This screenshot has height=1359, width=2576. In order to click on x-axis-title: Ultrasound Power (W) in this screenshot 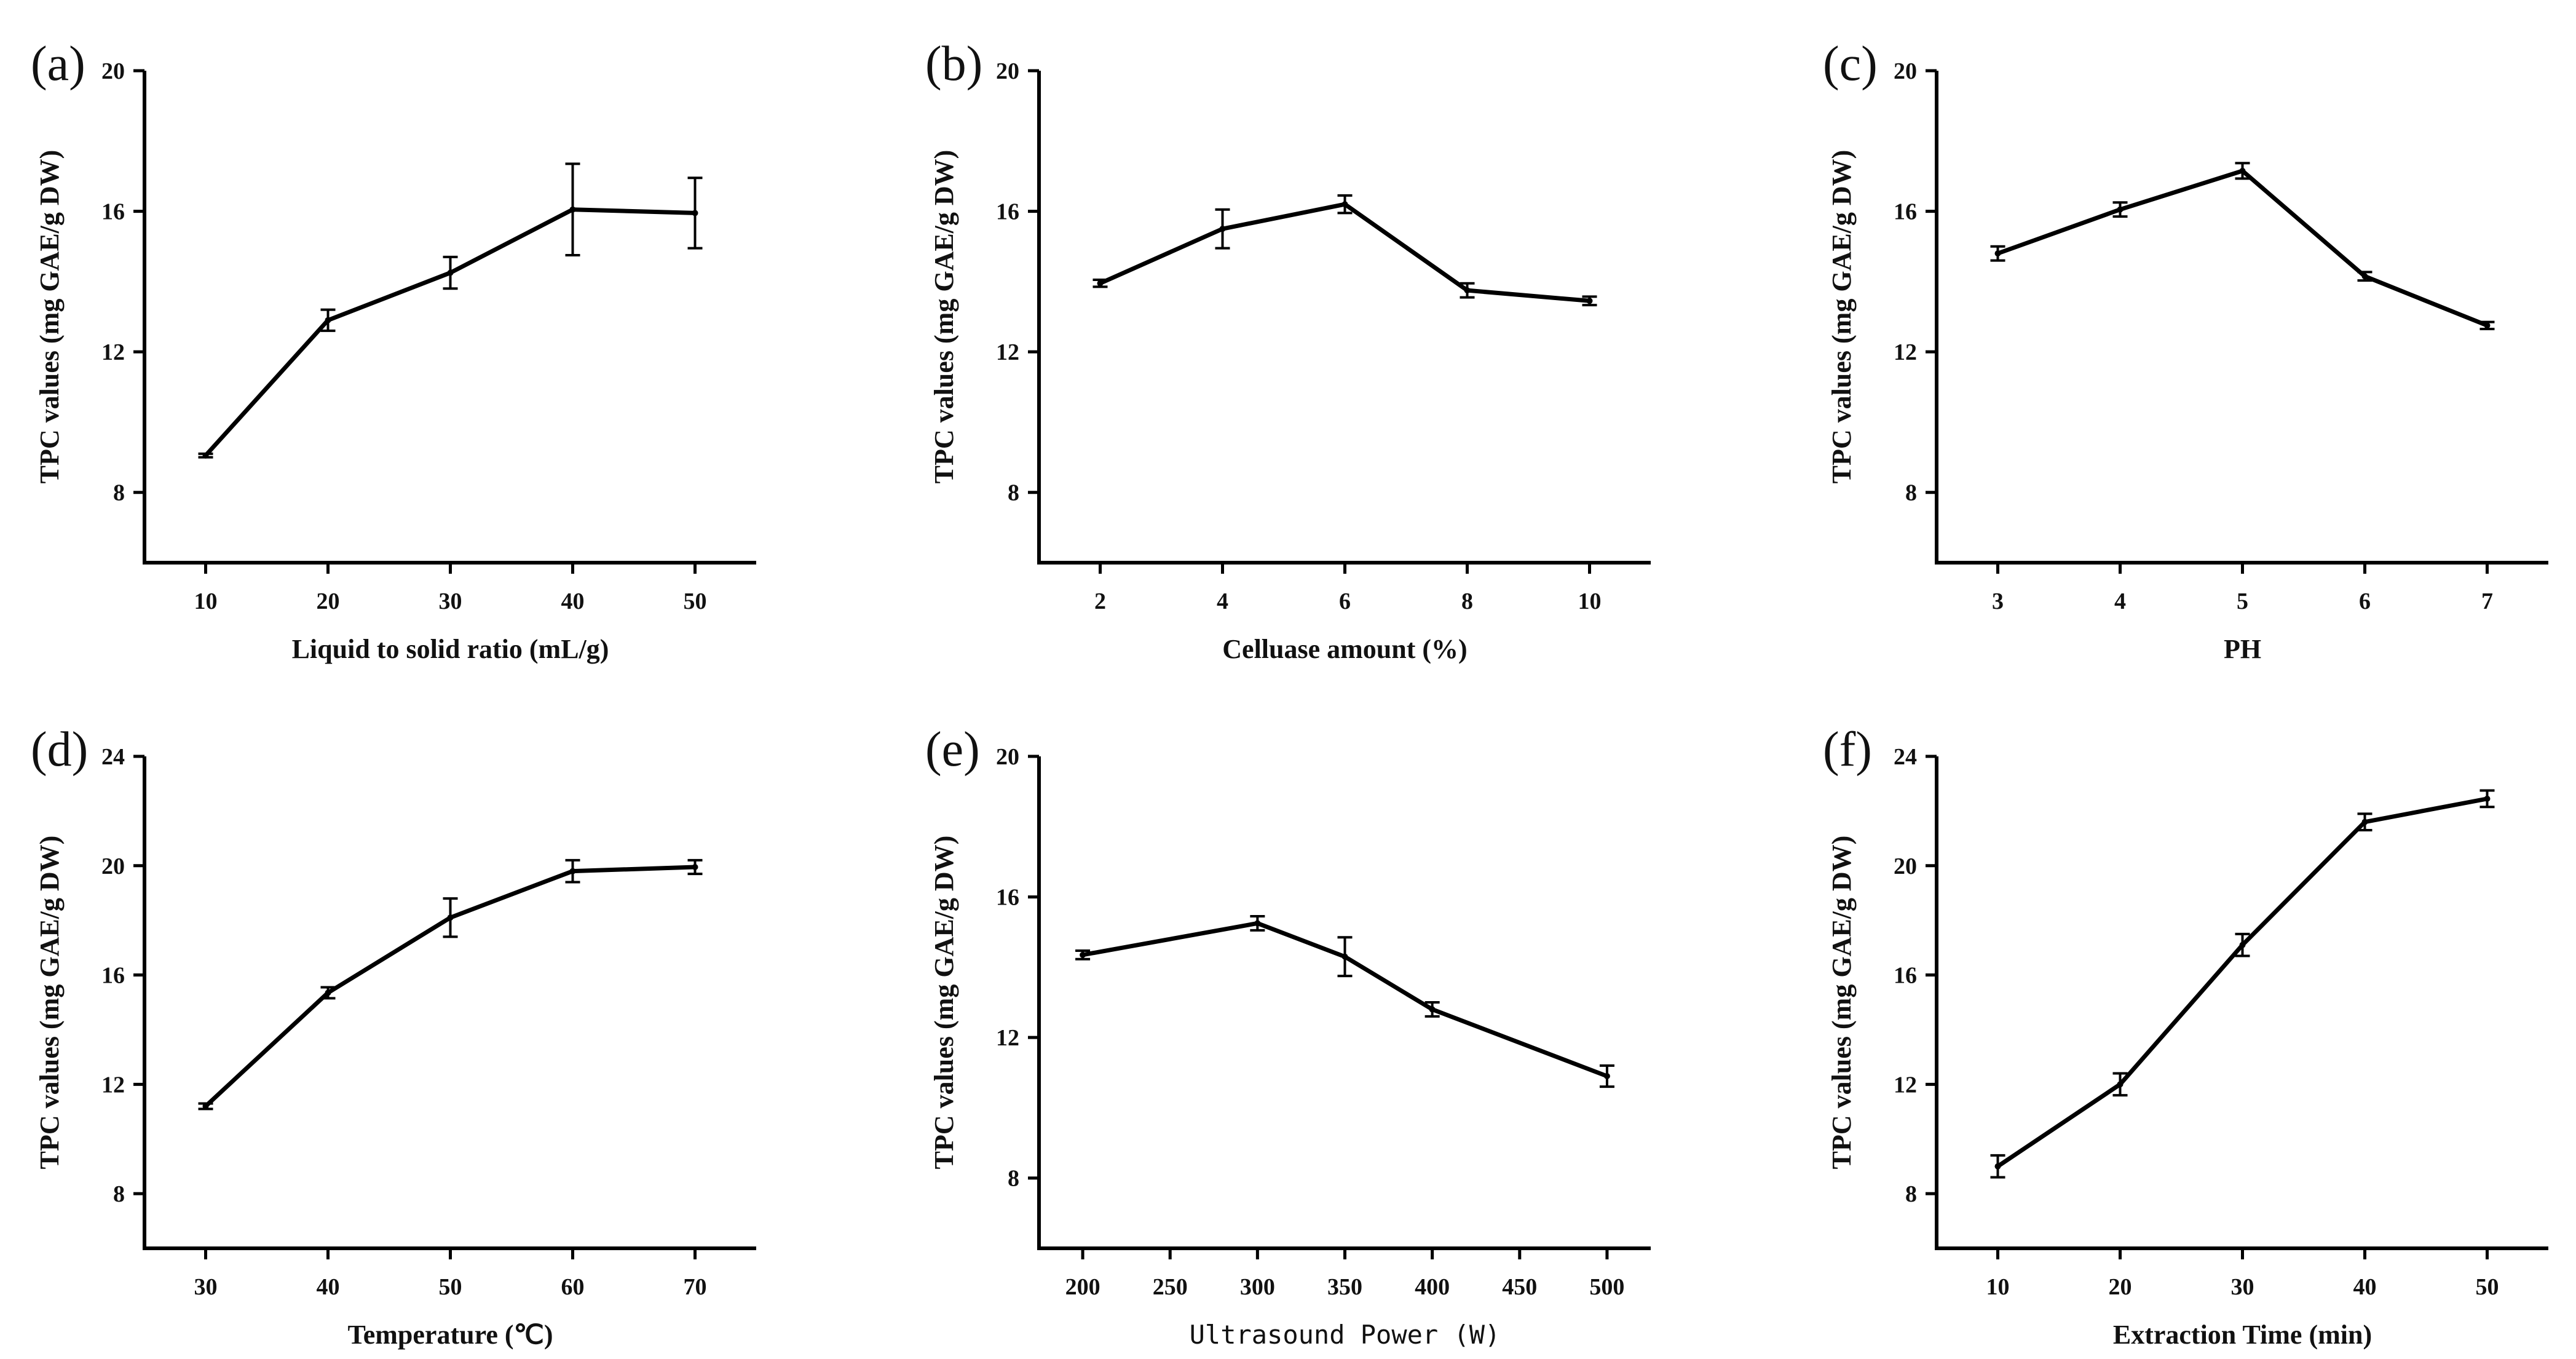, I will do `click(1346, 1335)`.